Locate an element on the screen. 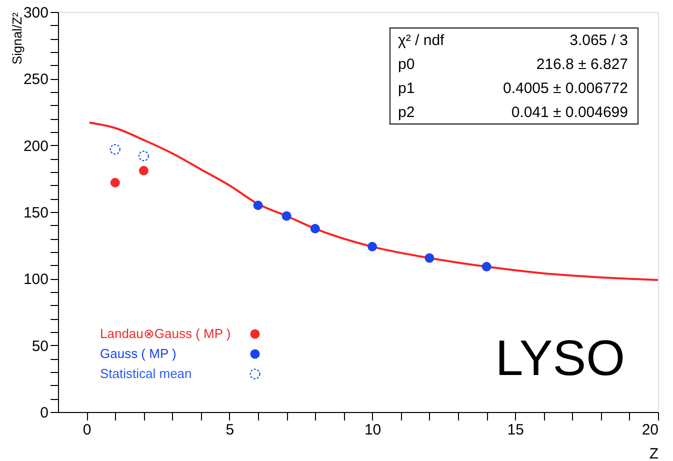  annotation: 216.8 ± 6.827 is located at coordinates (582, 64).